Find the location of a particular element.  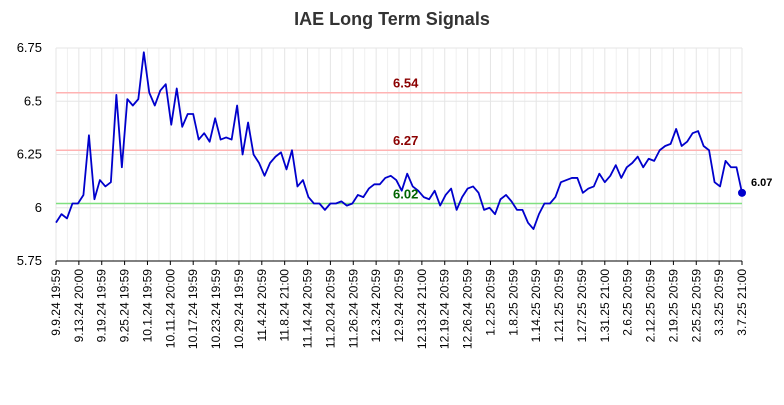

chart-title: IAE Long Term Signals is located at coordinates (392, 19).